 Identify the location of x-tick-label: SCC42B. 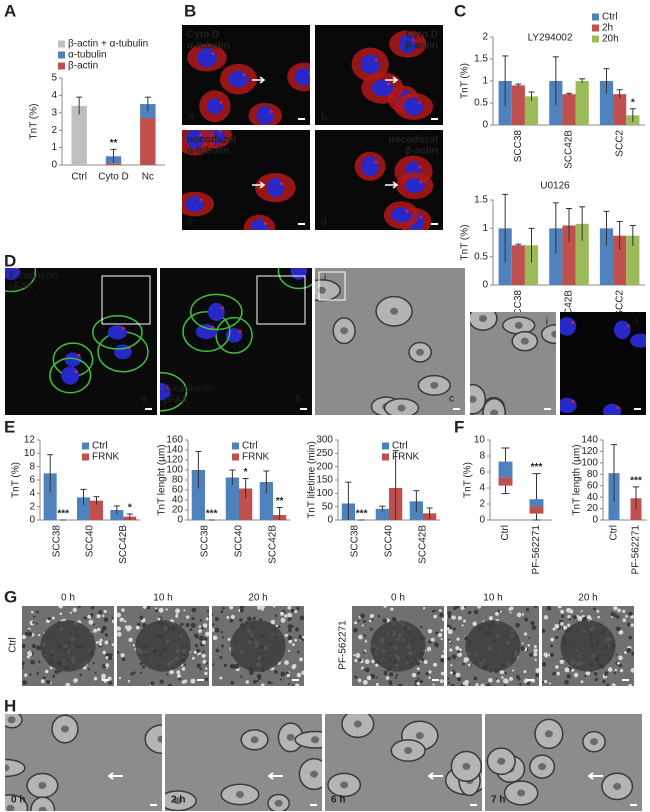
(273, 544).